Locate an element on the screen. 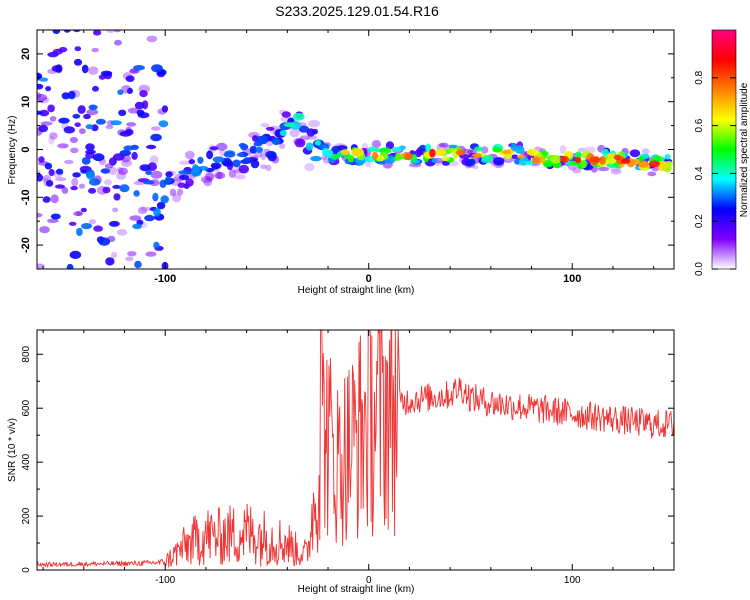  spectrogram-x-axis-label: Height of straight line (km) is located at coordinates (356, 290).